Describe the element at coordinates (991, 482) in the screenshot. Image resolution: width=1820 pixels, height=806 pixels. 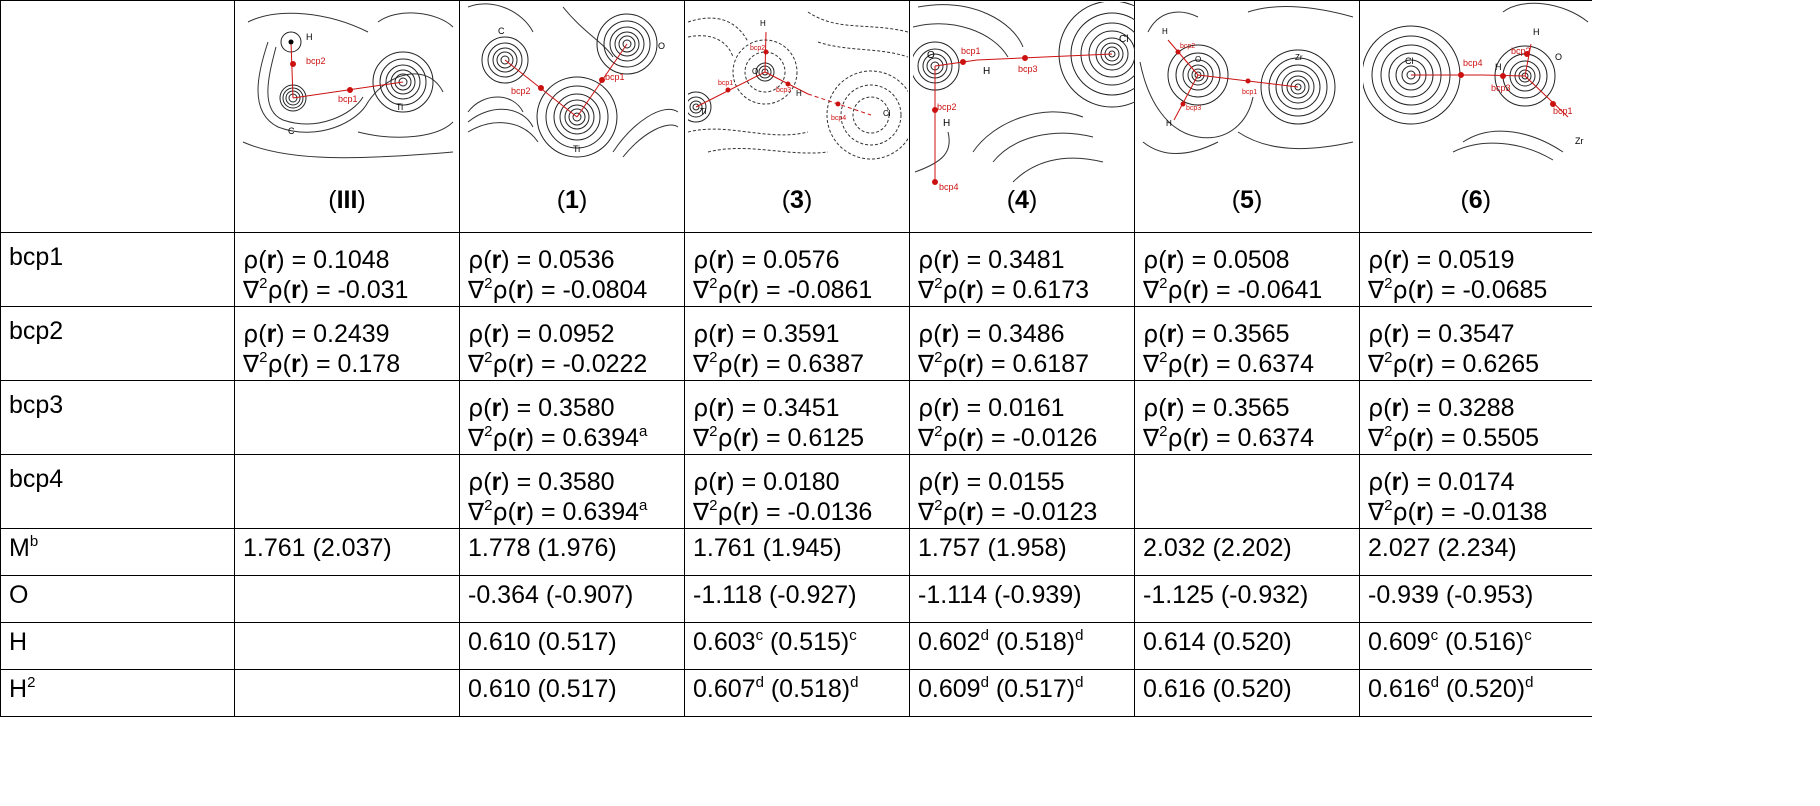
I see `density-value: ρ(r) = 0.0155` at that location.